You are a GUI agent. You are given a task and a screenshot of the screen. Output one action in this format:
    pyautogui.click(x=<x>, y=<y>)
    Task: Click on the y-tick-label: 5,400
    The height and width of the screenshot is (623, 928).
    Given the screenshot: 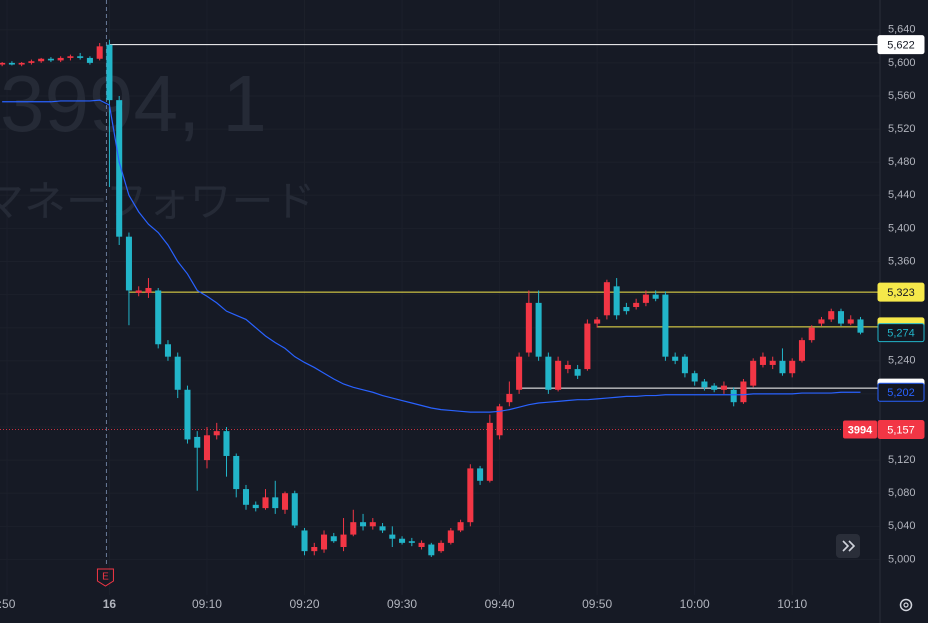 What is the action you would take?
    pyautogui.click(x=902, y=228)
    